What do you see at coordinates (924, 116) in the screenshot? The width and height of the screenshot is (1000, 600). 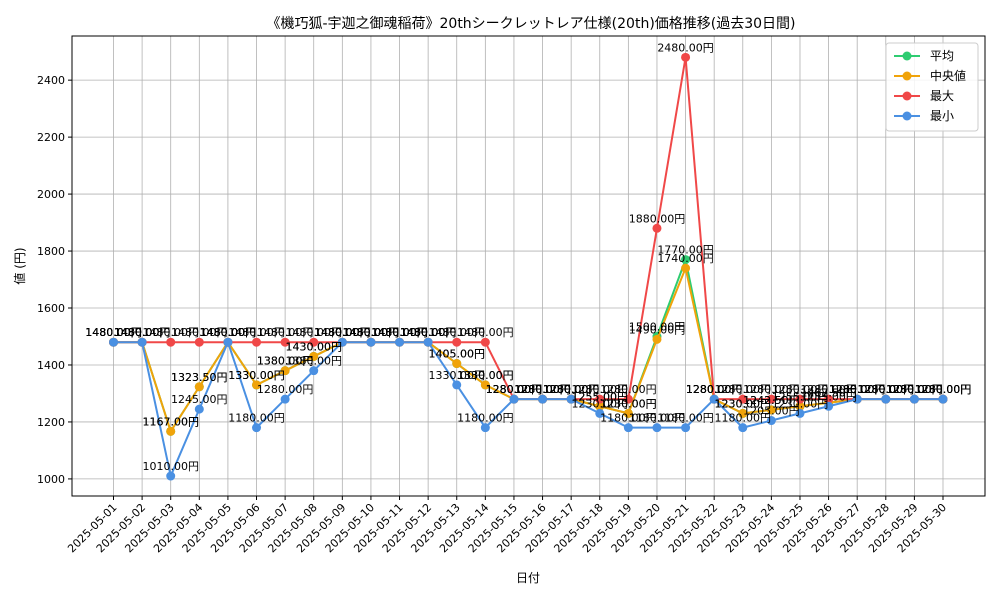 I see `legend-item: 最小` at bounding box center [924, 116].